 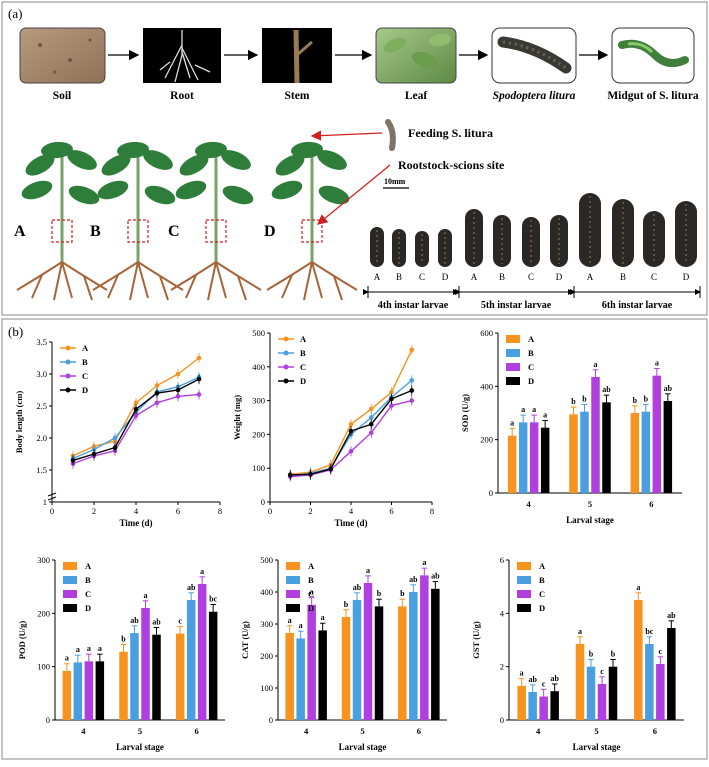 What do you see at coordinates (559, 241) in the screenshot?
I see `larva` at bounding box center [559, 241].